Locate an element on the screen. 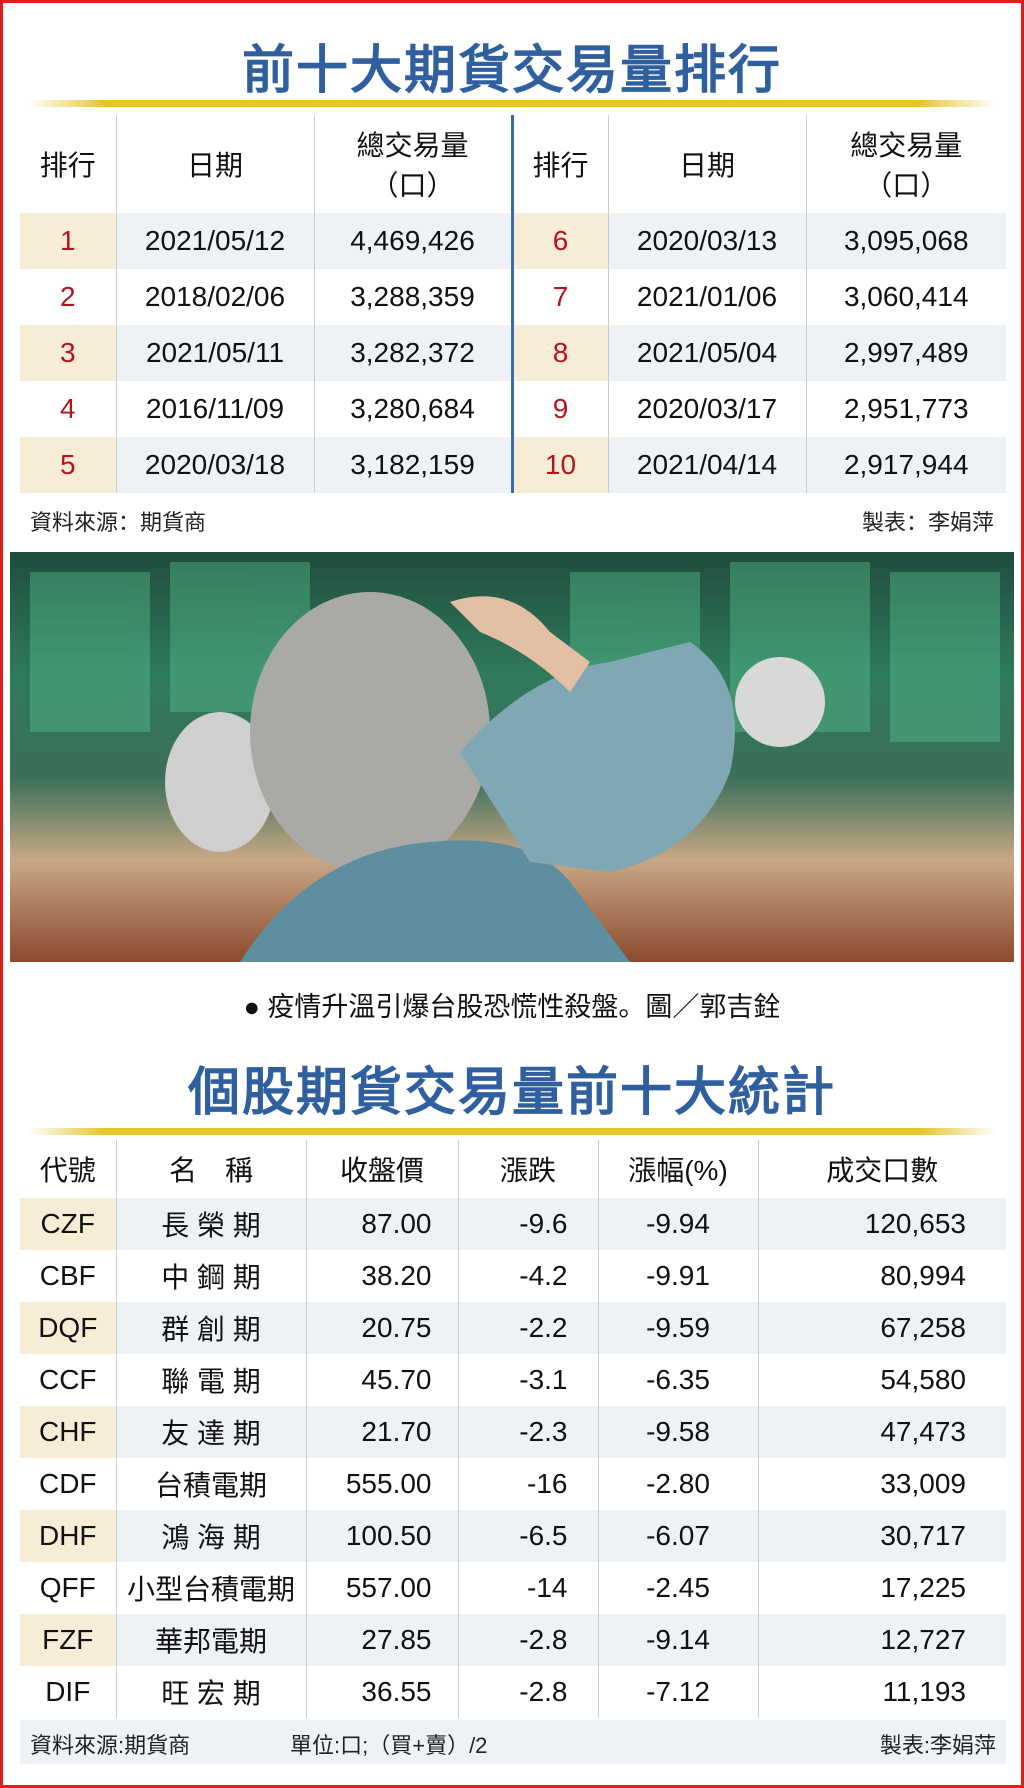 The height and width of the screenshot is (1788, 1024). code-cell: CBF is located at coordinates (67, 1275).